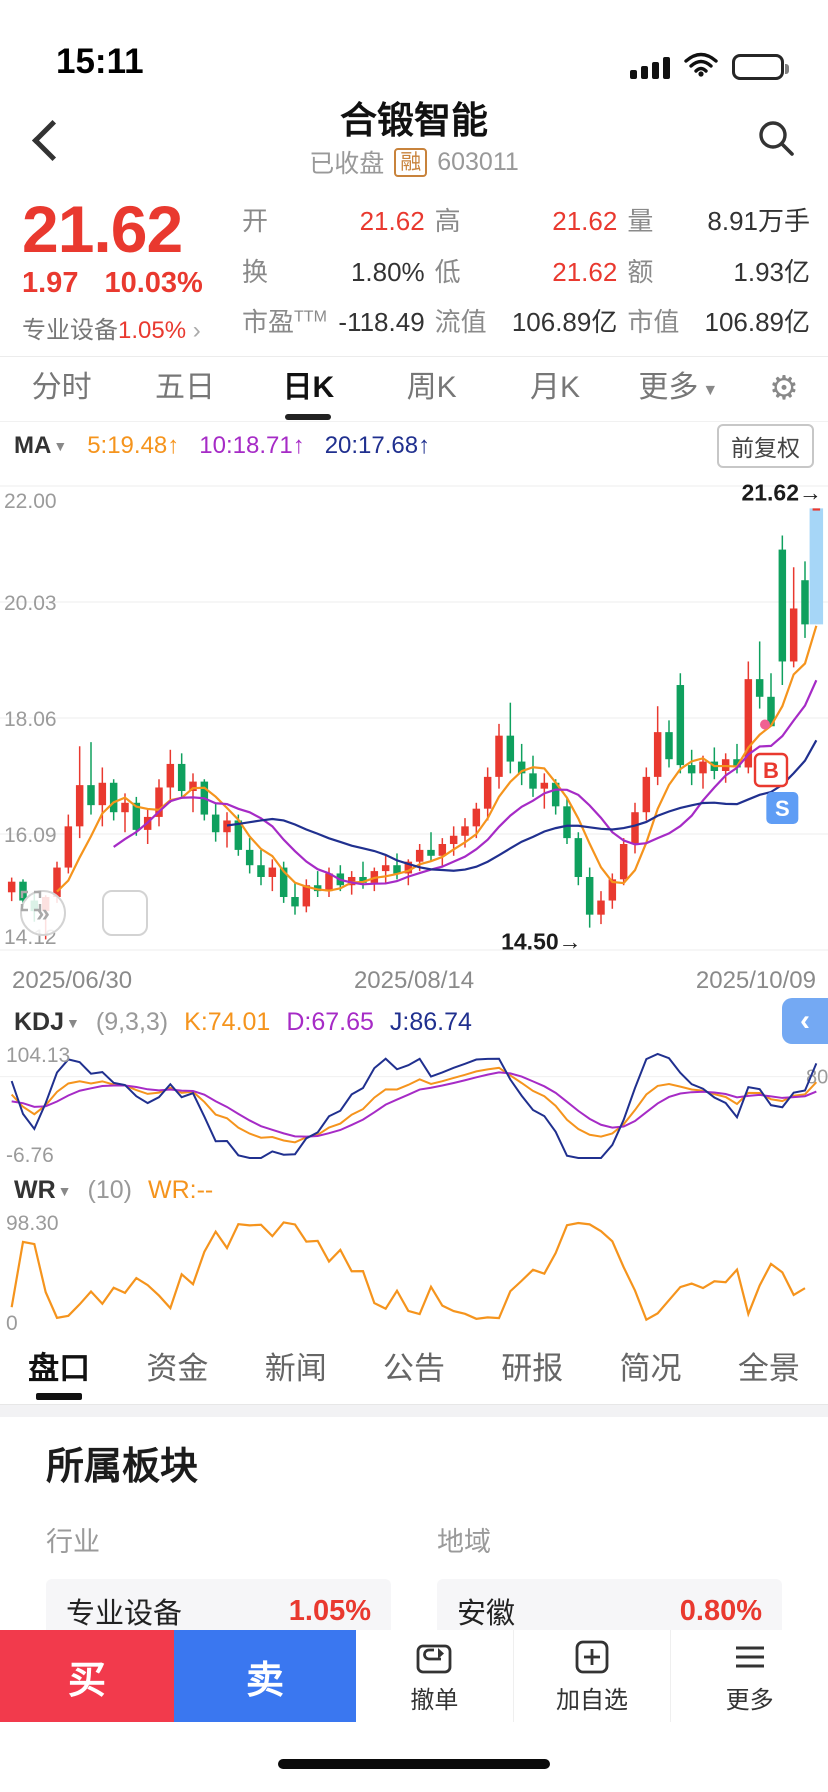 This screenshot has width=828, height=1792. Describe the element at coordinates (757, 322) in the screenshot. I see `market-cap-value: 106.89亿` at that location.